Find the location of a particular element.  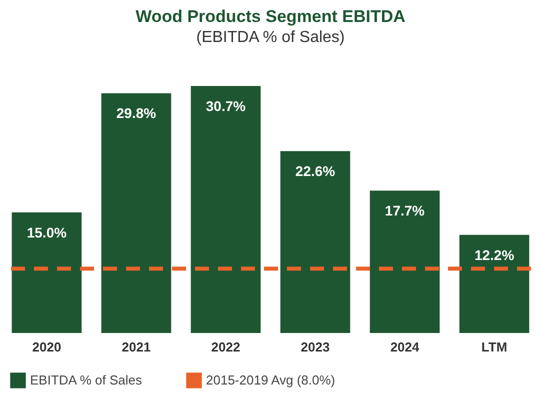

x-tick-label: 2020 is located at coordinates (47, 347).